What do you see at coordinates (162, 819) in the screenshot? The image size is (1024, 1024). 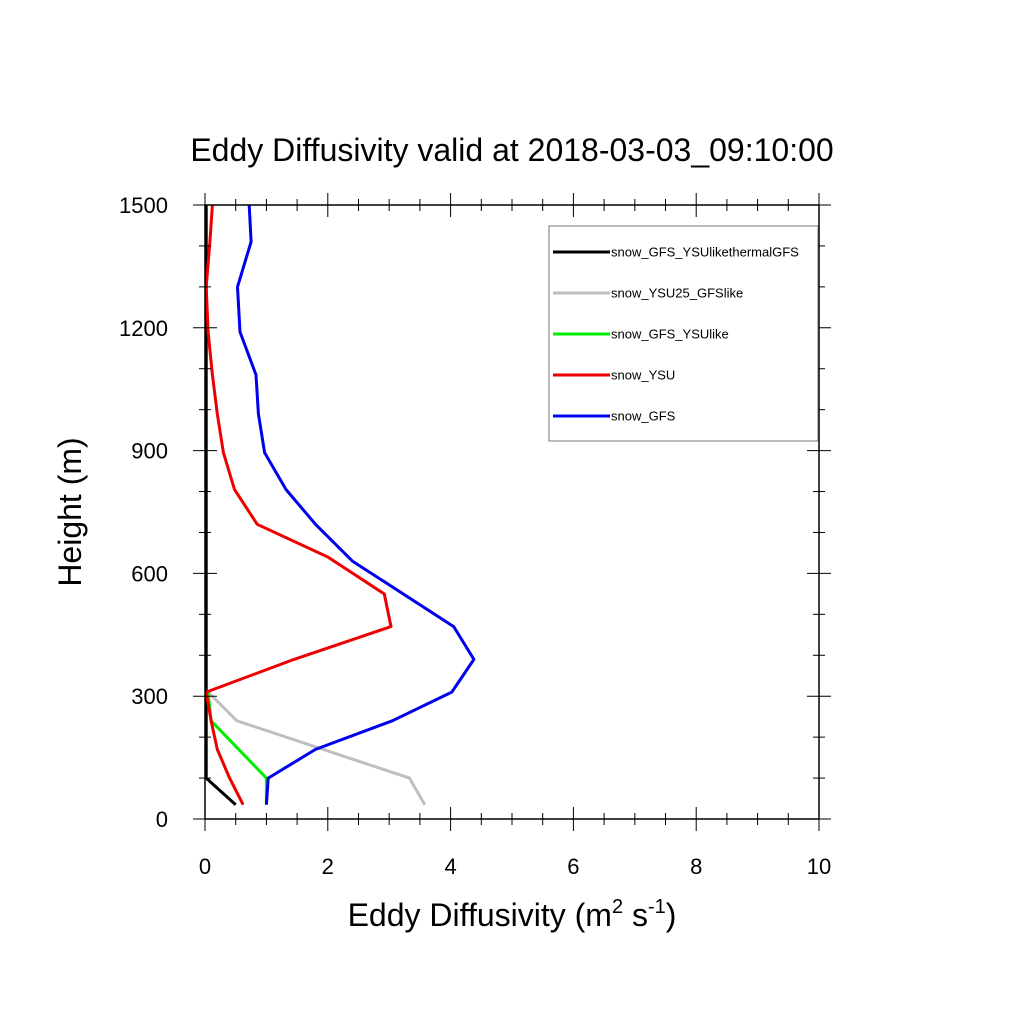 I see `y-tick-label: 0` at bounding box center [162, 819].